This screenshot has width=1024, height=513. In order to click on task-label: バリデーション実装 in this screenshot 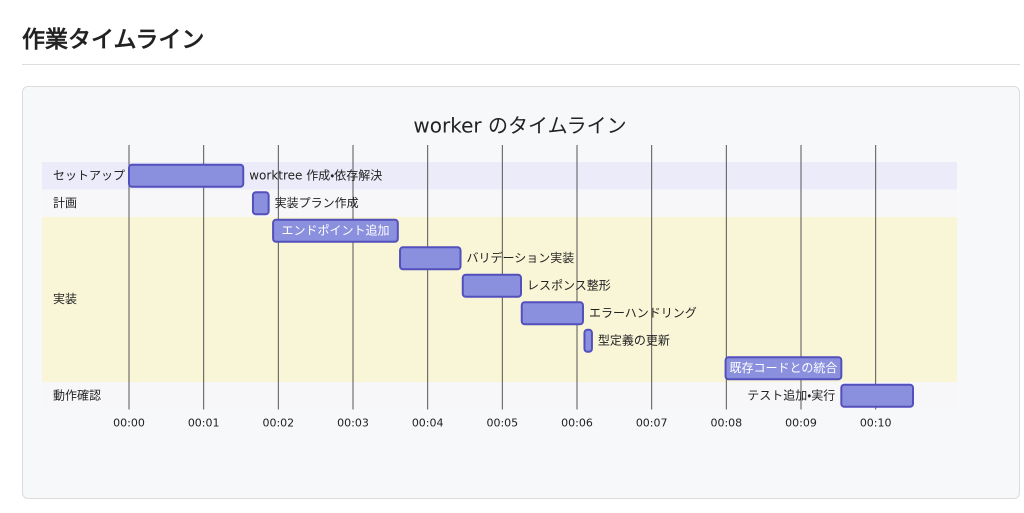, I will do `click(521, 257)`.